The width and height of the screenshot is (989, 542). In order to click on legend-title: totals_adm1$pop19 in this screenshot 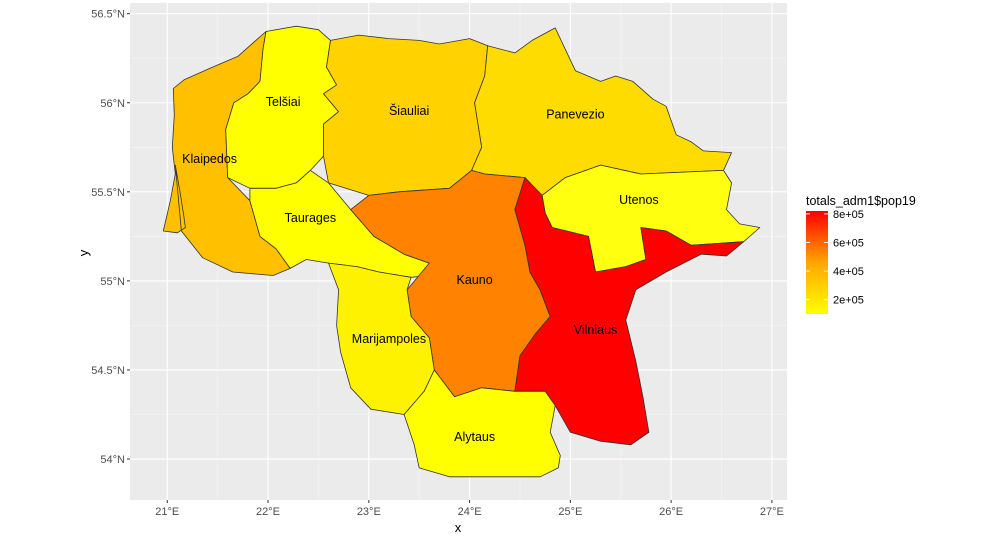, I will do `click(861, 201)`.